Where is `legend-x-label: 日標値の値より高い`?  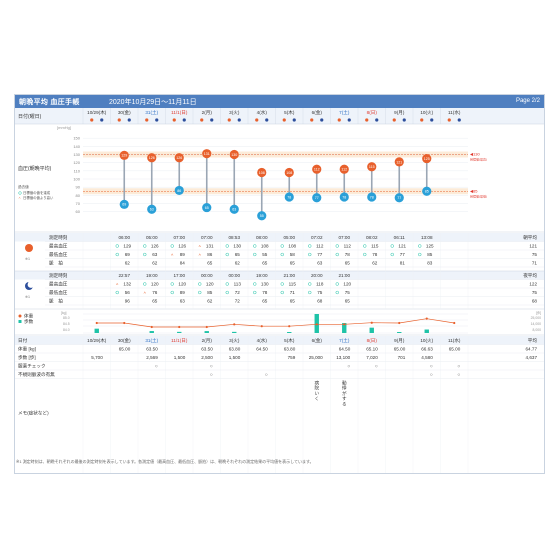 legend-x-label: 日標値の値より高い is located at coordinates (38, 197).